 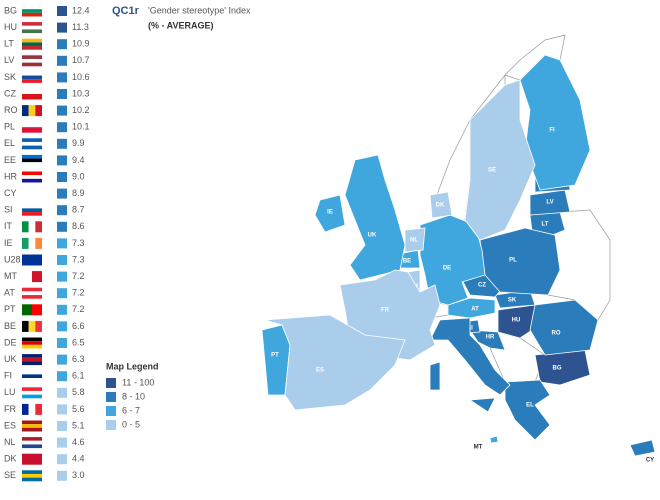 I want to click on legend-label: 0 - 5, so click(x=131, y=424).